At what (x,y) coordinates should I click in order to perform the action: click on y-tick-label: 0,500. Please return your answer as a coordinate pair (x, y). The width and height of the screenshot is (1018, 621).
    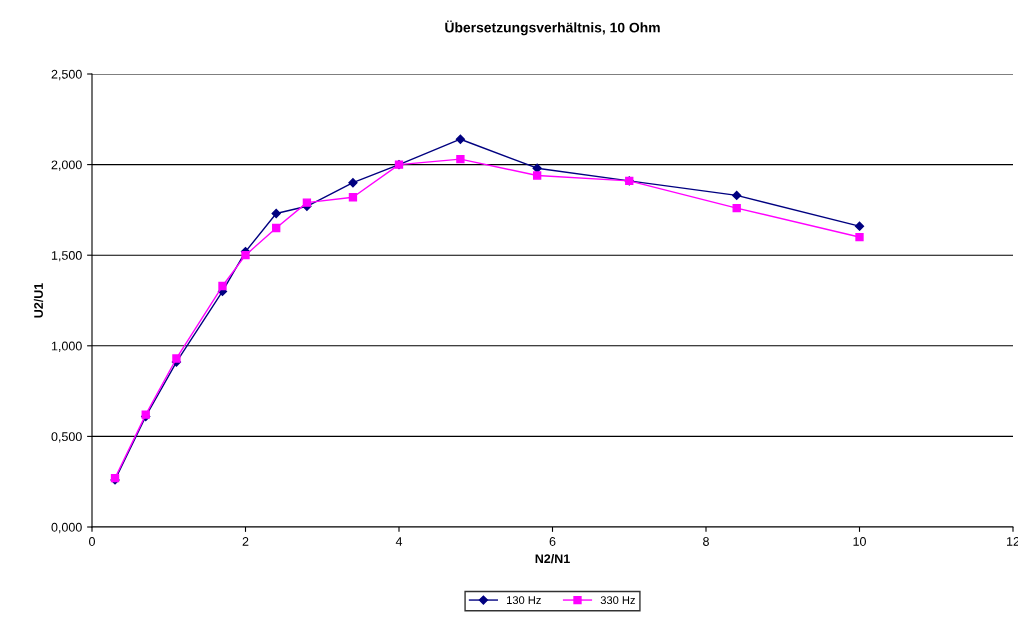
    Looking at the image, I should click on (66, 437).